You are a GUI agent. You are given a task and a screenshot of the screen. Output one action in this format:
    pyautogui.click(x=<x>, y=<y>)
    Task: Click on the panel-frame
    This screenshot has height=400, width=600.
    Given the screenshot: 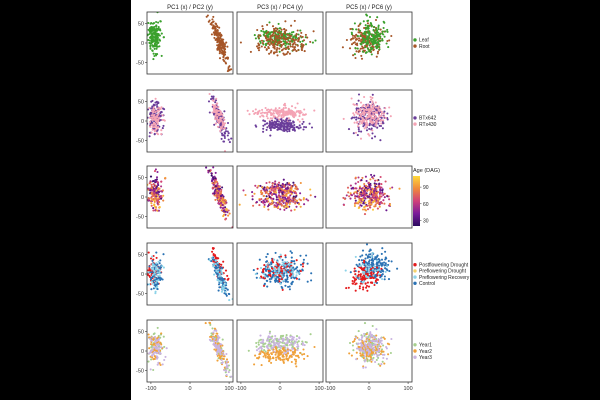 What is the action you would take?
    pyautogui.click(x=280, y=274)
    